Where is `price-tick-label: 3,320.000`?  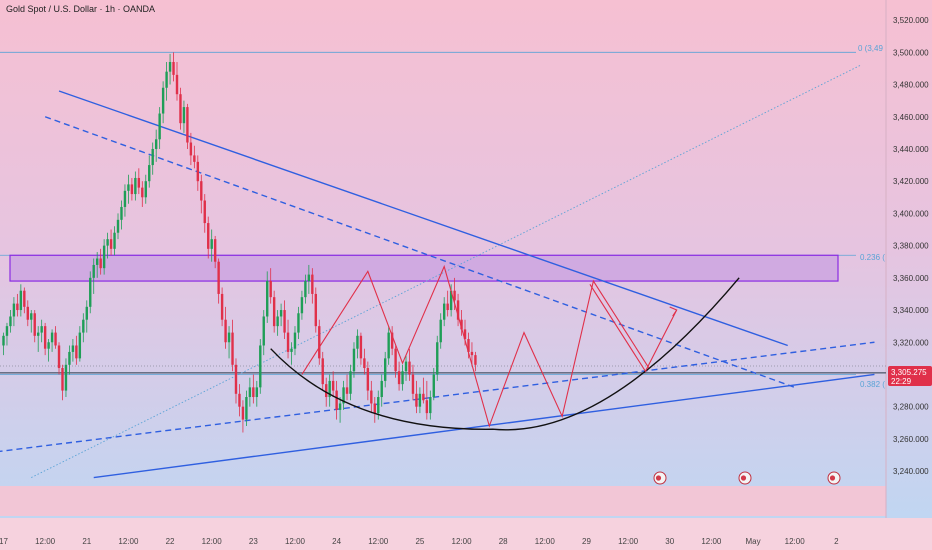
price-tick-label: 3,320.000 is located at coordinates (911, 342).